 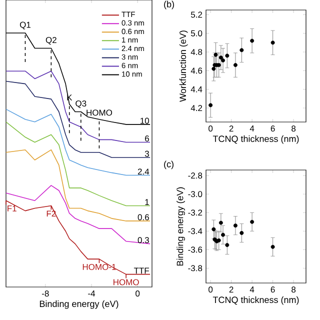 What do you see at coordinates (195, 175) in the screenshot?
I see `y-tick-label: -2.8` at bounding box center [195, 175].